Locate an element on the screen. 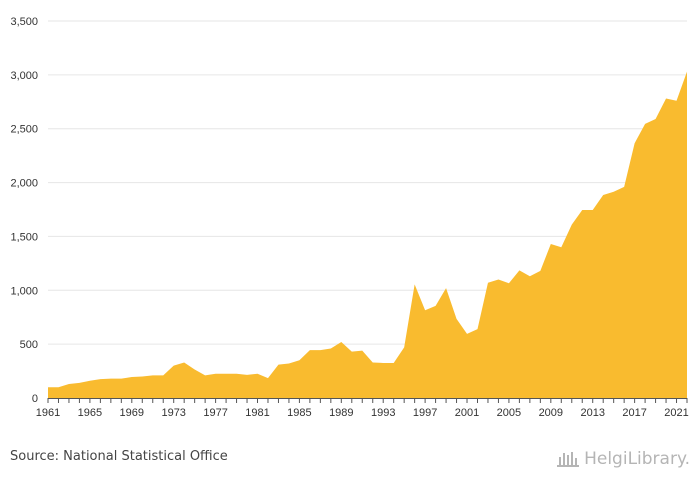  logo-text: HelgiLibrary. is located at coordinates (637, 459).